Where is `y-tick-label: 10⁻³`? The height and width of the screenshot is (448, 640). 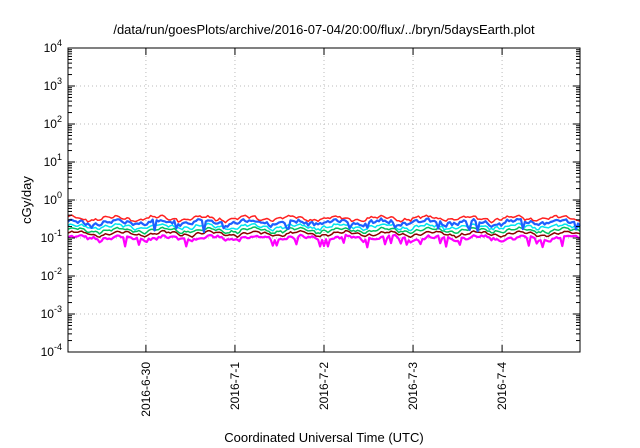 y-tick-label: 10⁻³ is located at coordinates (51, 312).